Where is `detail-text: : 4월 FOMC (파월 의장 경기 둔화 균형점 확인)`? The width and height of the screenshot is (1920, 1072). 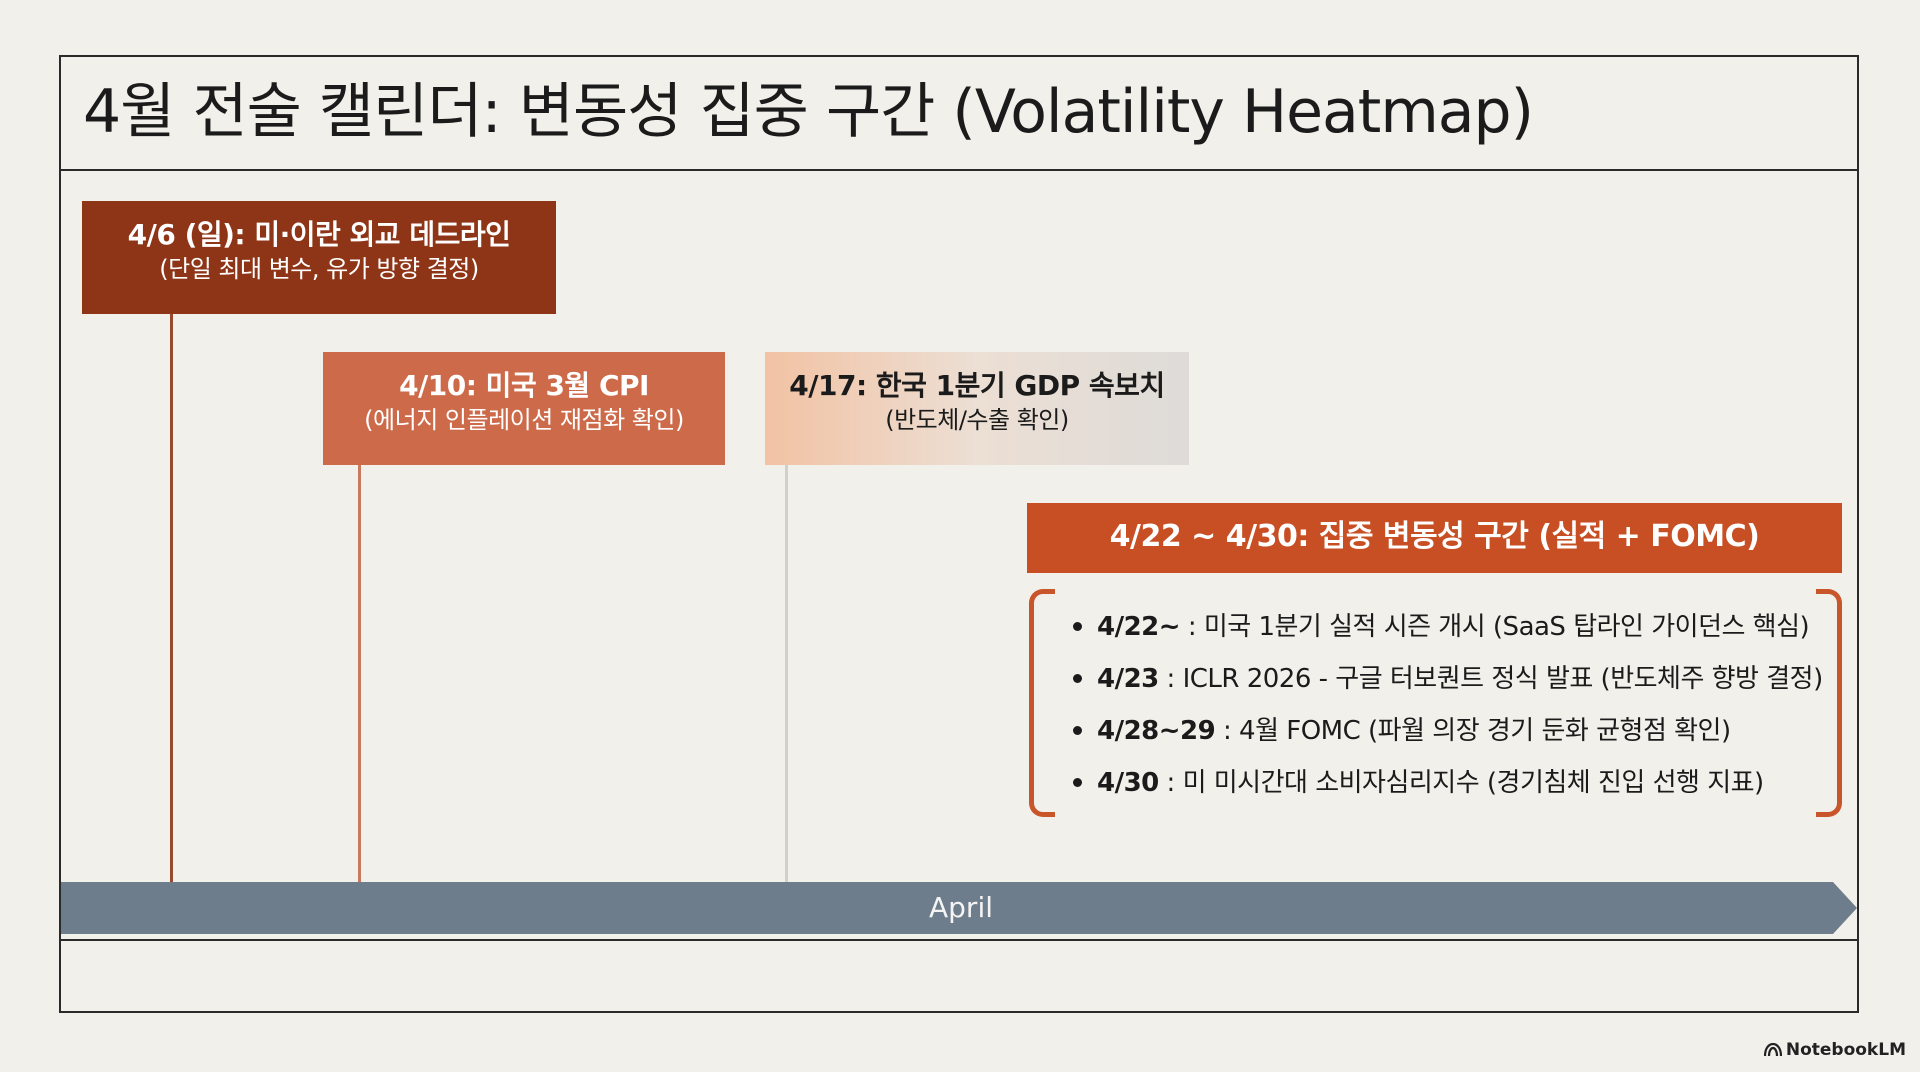 detail-text: : 4월 FOMC (파월 의장 경기 둔화 균형점 확인) is located at coordinates (1473, 731).